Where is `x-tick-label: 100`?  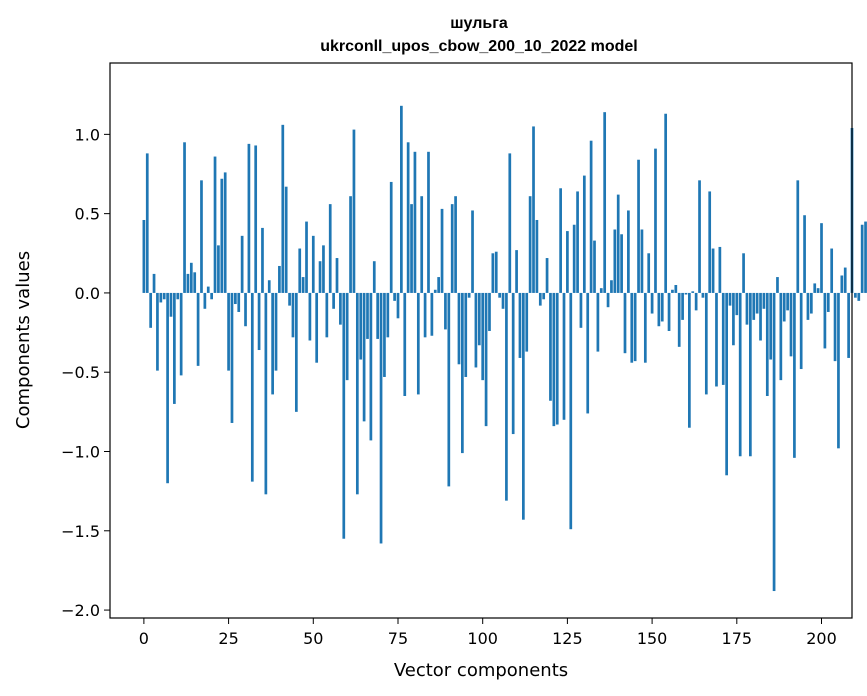 x-tick-label: 100 is located at coordinates (482, 638).